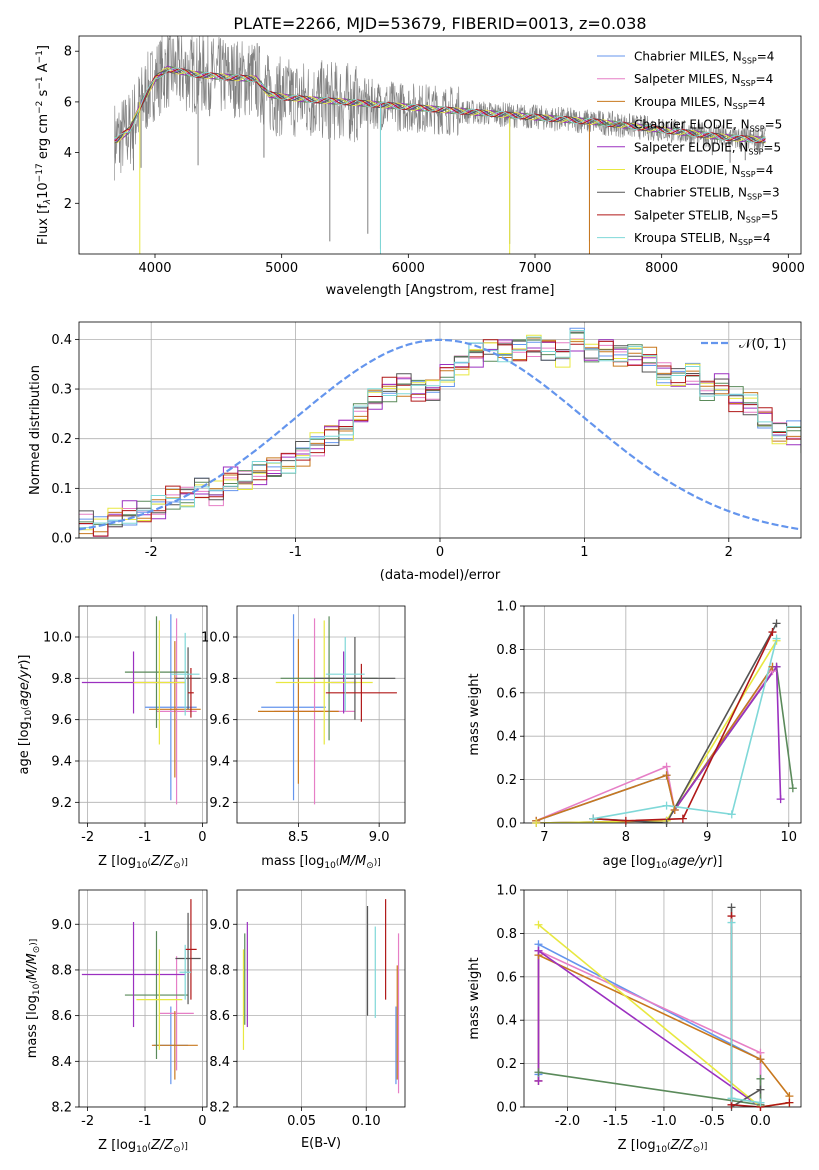 Image resolution: width=819 pixels, height=1170 pixels. I want to click on y-tick-label: 10.0, so click(57, 638).